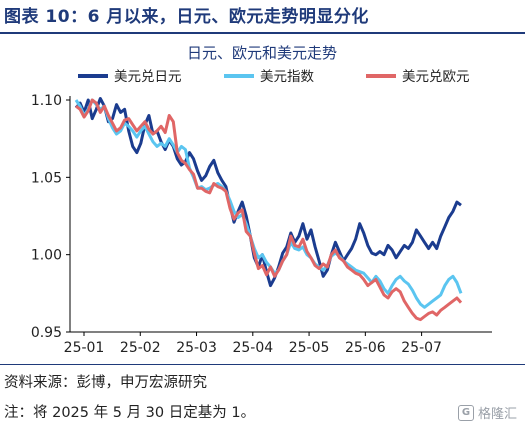 The image size is (525, 432). Describe the element at coordinates (84, 348) in the screenshot. I see `x-tick-label: 25-01` at that location.